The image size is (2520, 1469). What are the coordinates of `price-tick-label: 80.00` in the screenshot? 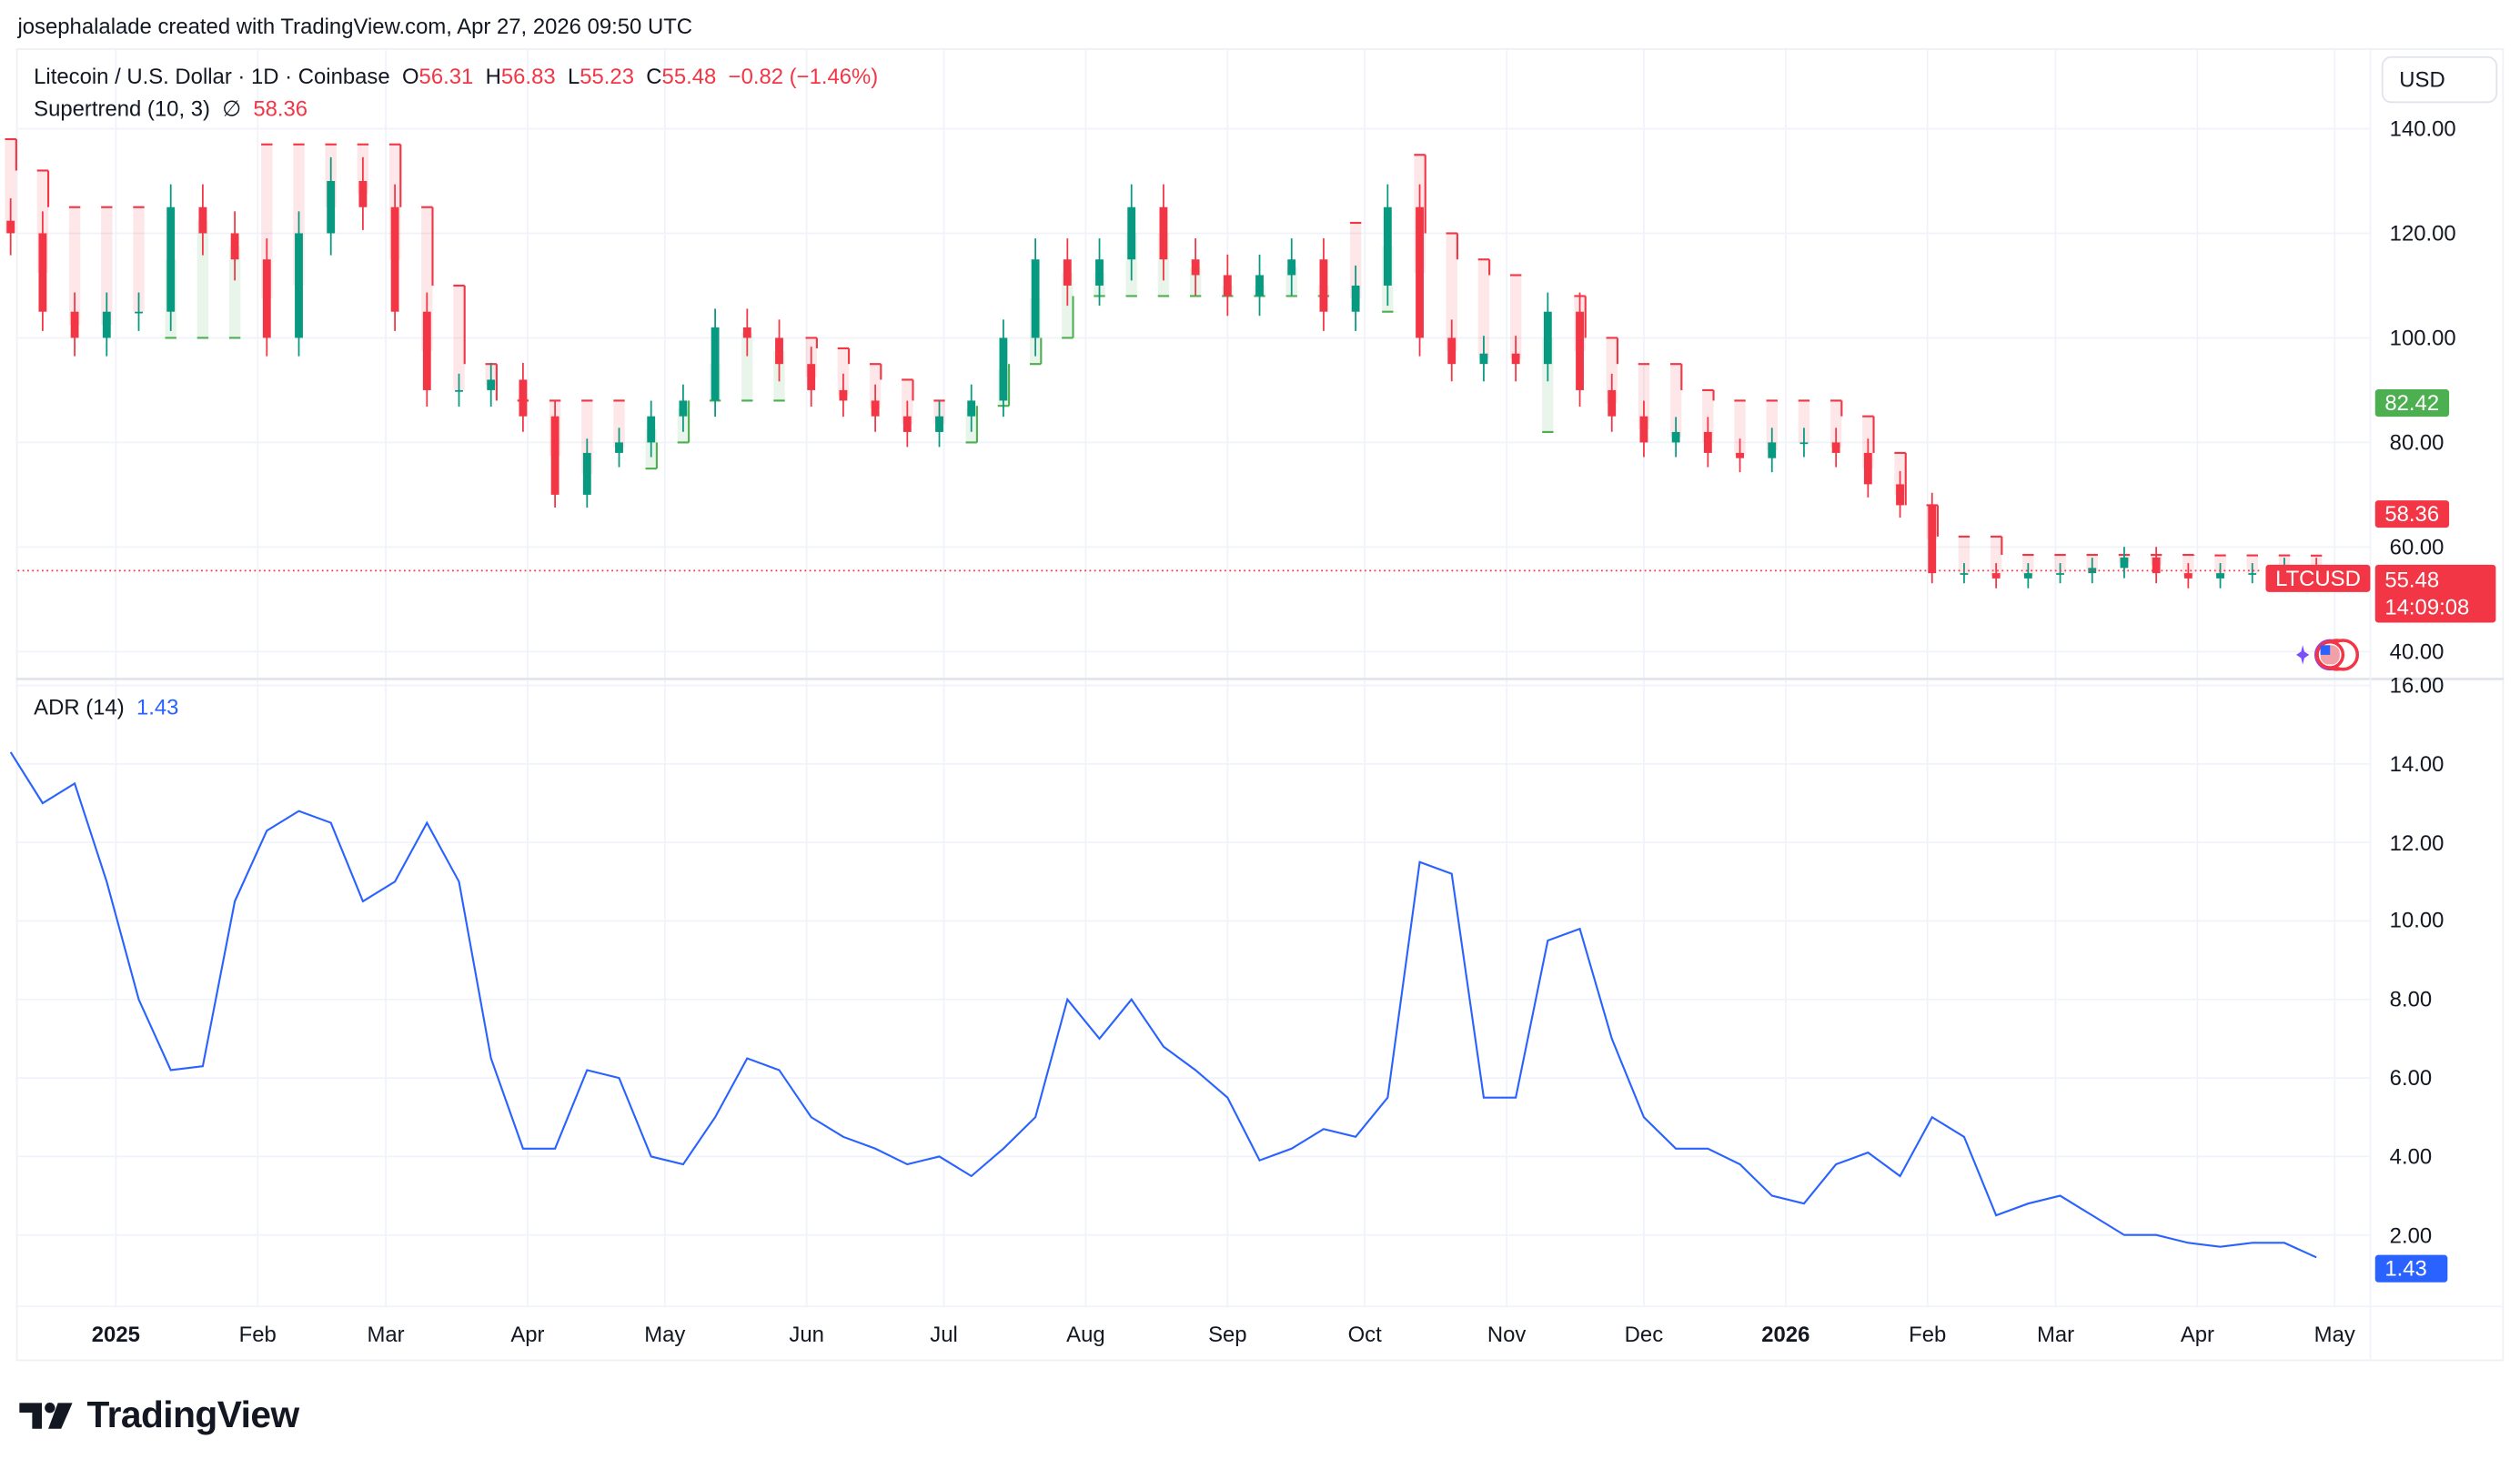 It's located at (2417, 442).